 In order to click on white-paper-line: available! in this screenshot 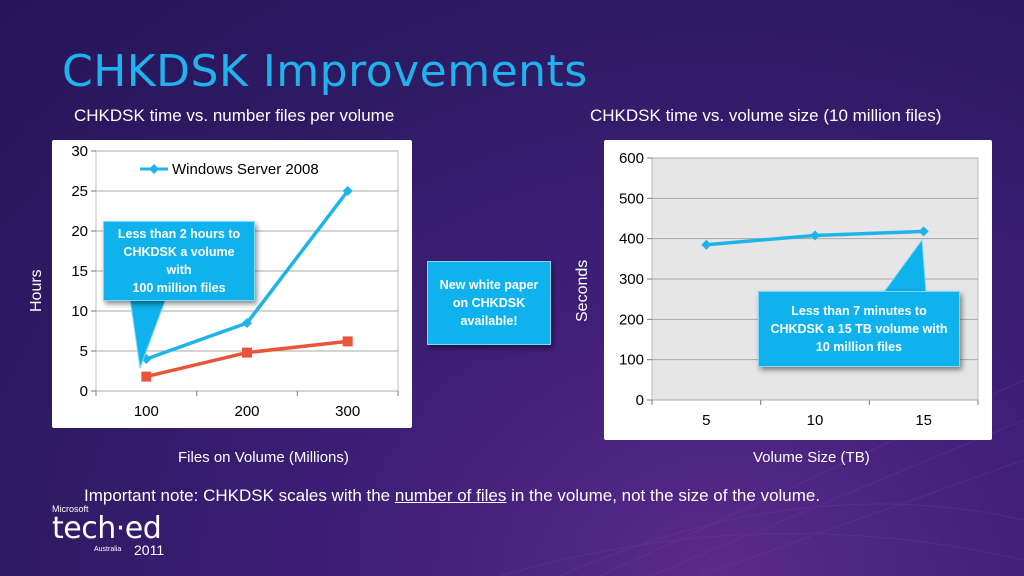, I will do `click(489, 321)`.